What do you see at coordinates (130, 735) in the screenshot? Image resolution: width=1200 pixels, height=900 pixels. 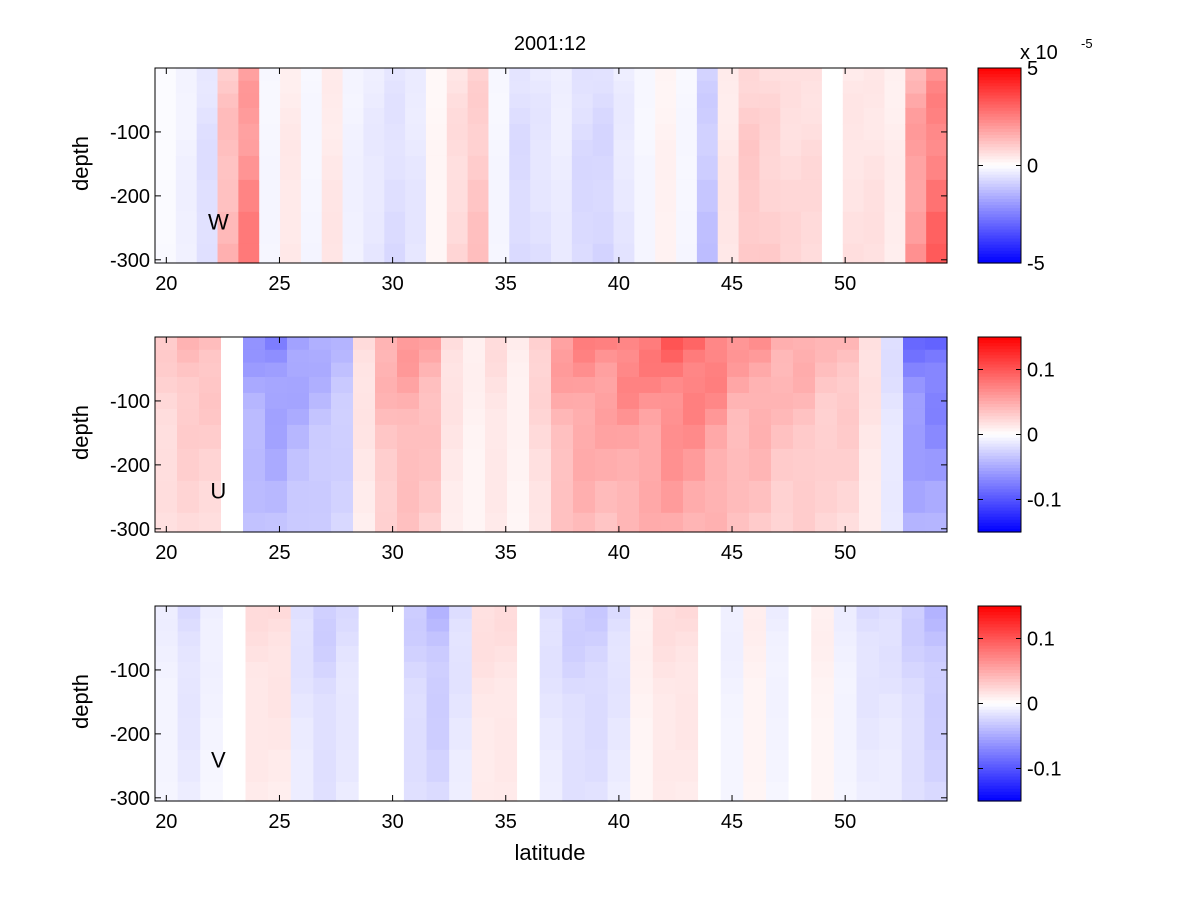 I see `y-tick-label: -200` at bounding box center [130, 735].